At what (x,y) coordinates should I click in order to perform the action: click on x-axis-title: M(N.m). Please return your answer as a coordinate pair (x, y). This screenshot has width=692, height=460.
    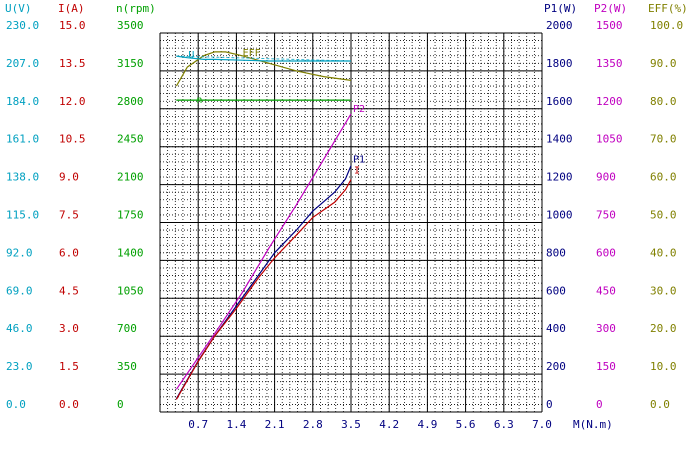
    Looking at the image, I should click on (593, 424).